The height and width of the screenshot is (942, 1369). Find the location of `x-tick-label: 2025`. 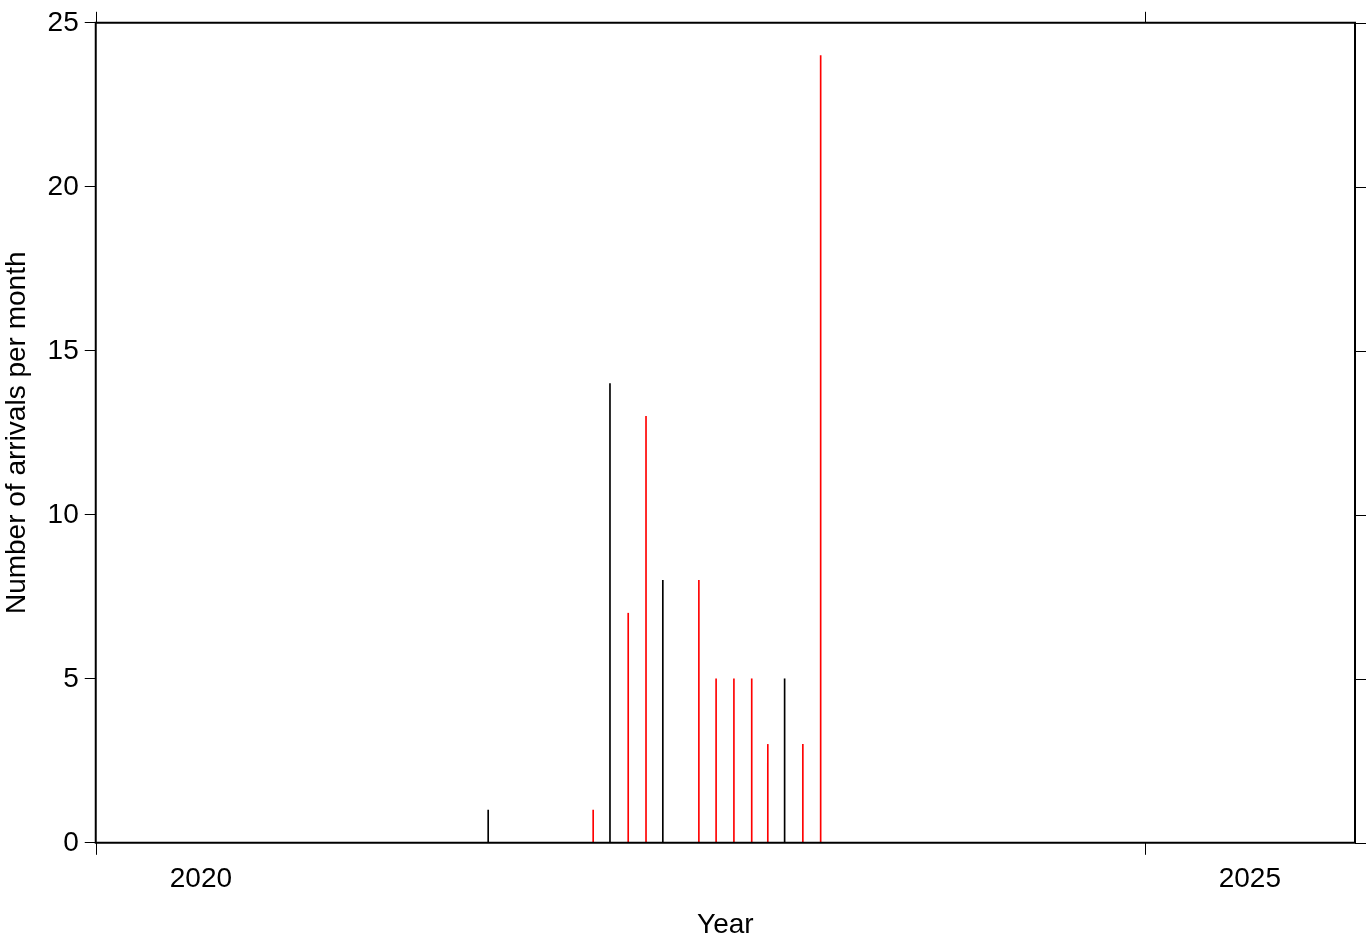

x-tick-label: 2025 is located at coordinates (1250, 878).